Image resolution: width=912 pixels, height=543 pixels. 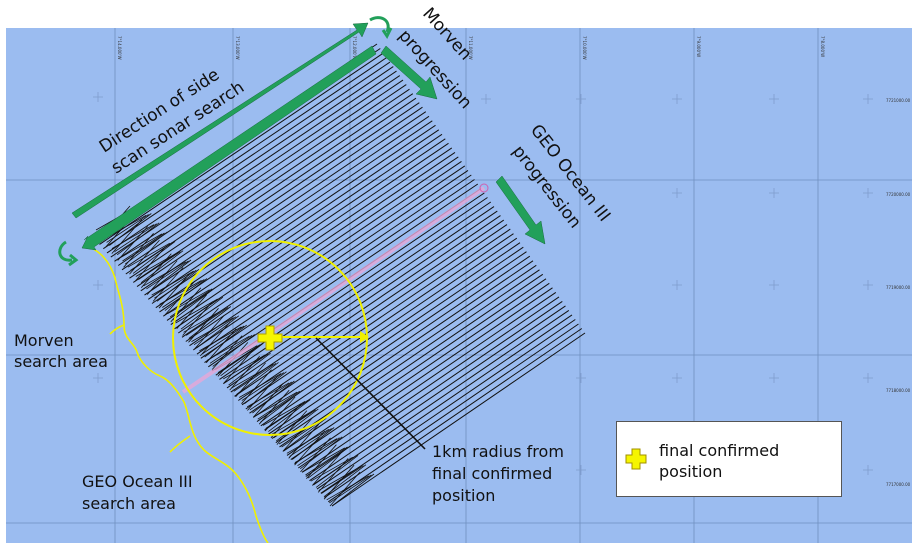 What do you see at coordinates (520, 210) in the screenshot?
I see `geo-progression-arrow` at bounding box center [520, 210].